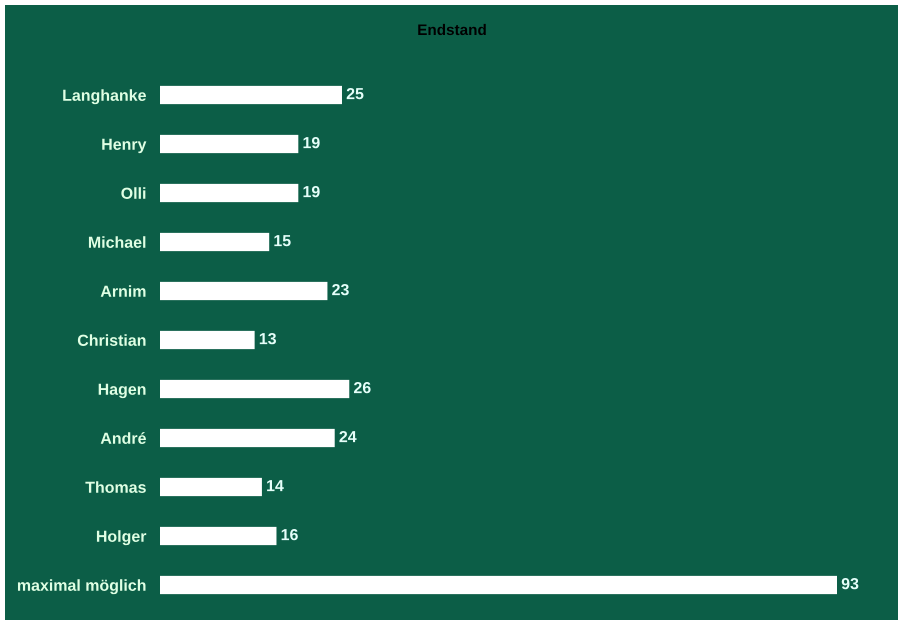 The width and height of the screenshot is (904, 626). I want to click on data-label: 25, so click(355, 94).